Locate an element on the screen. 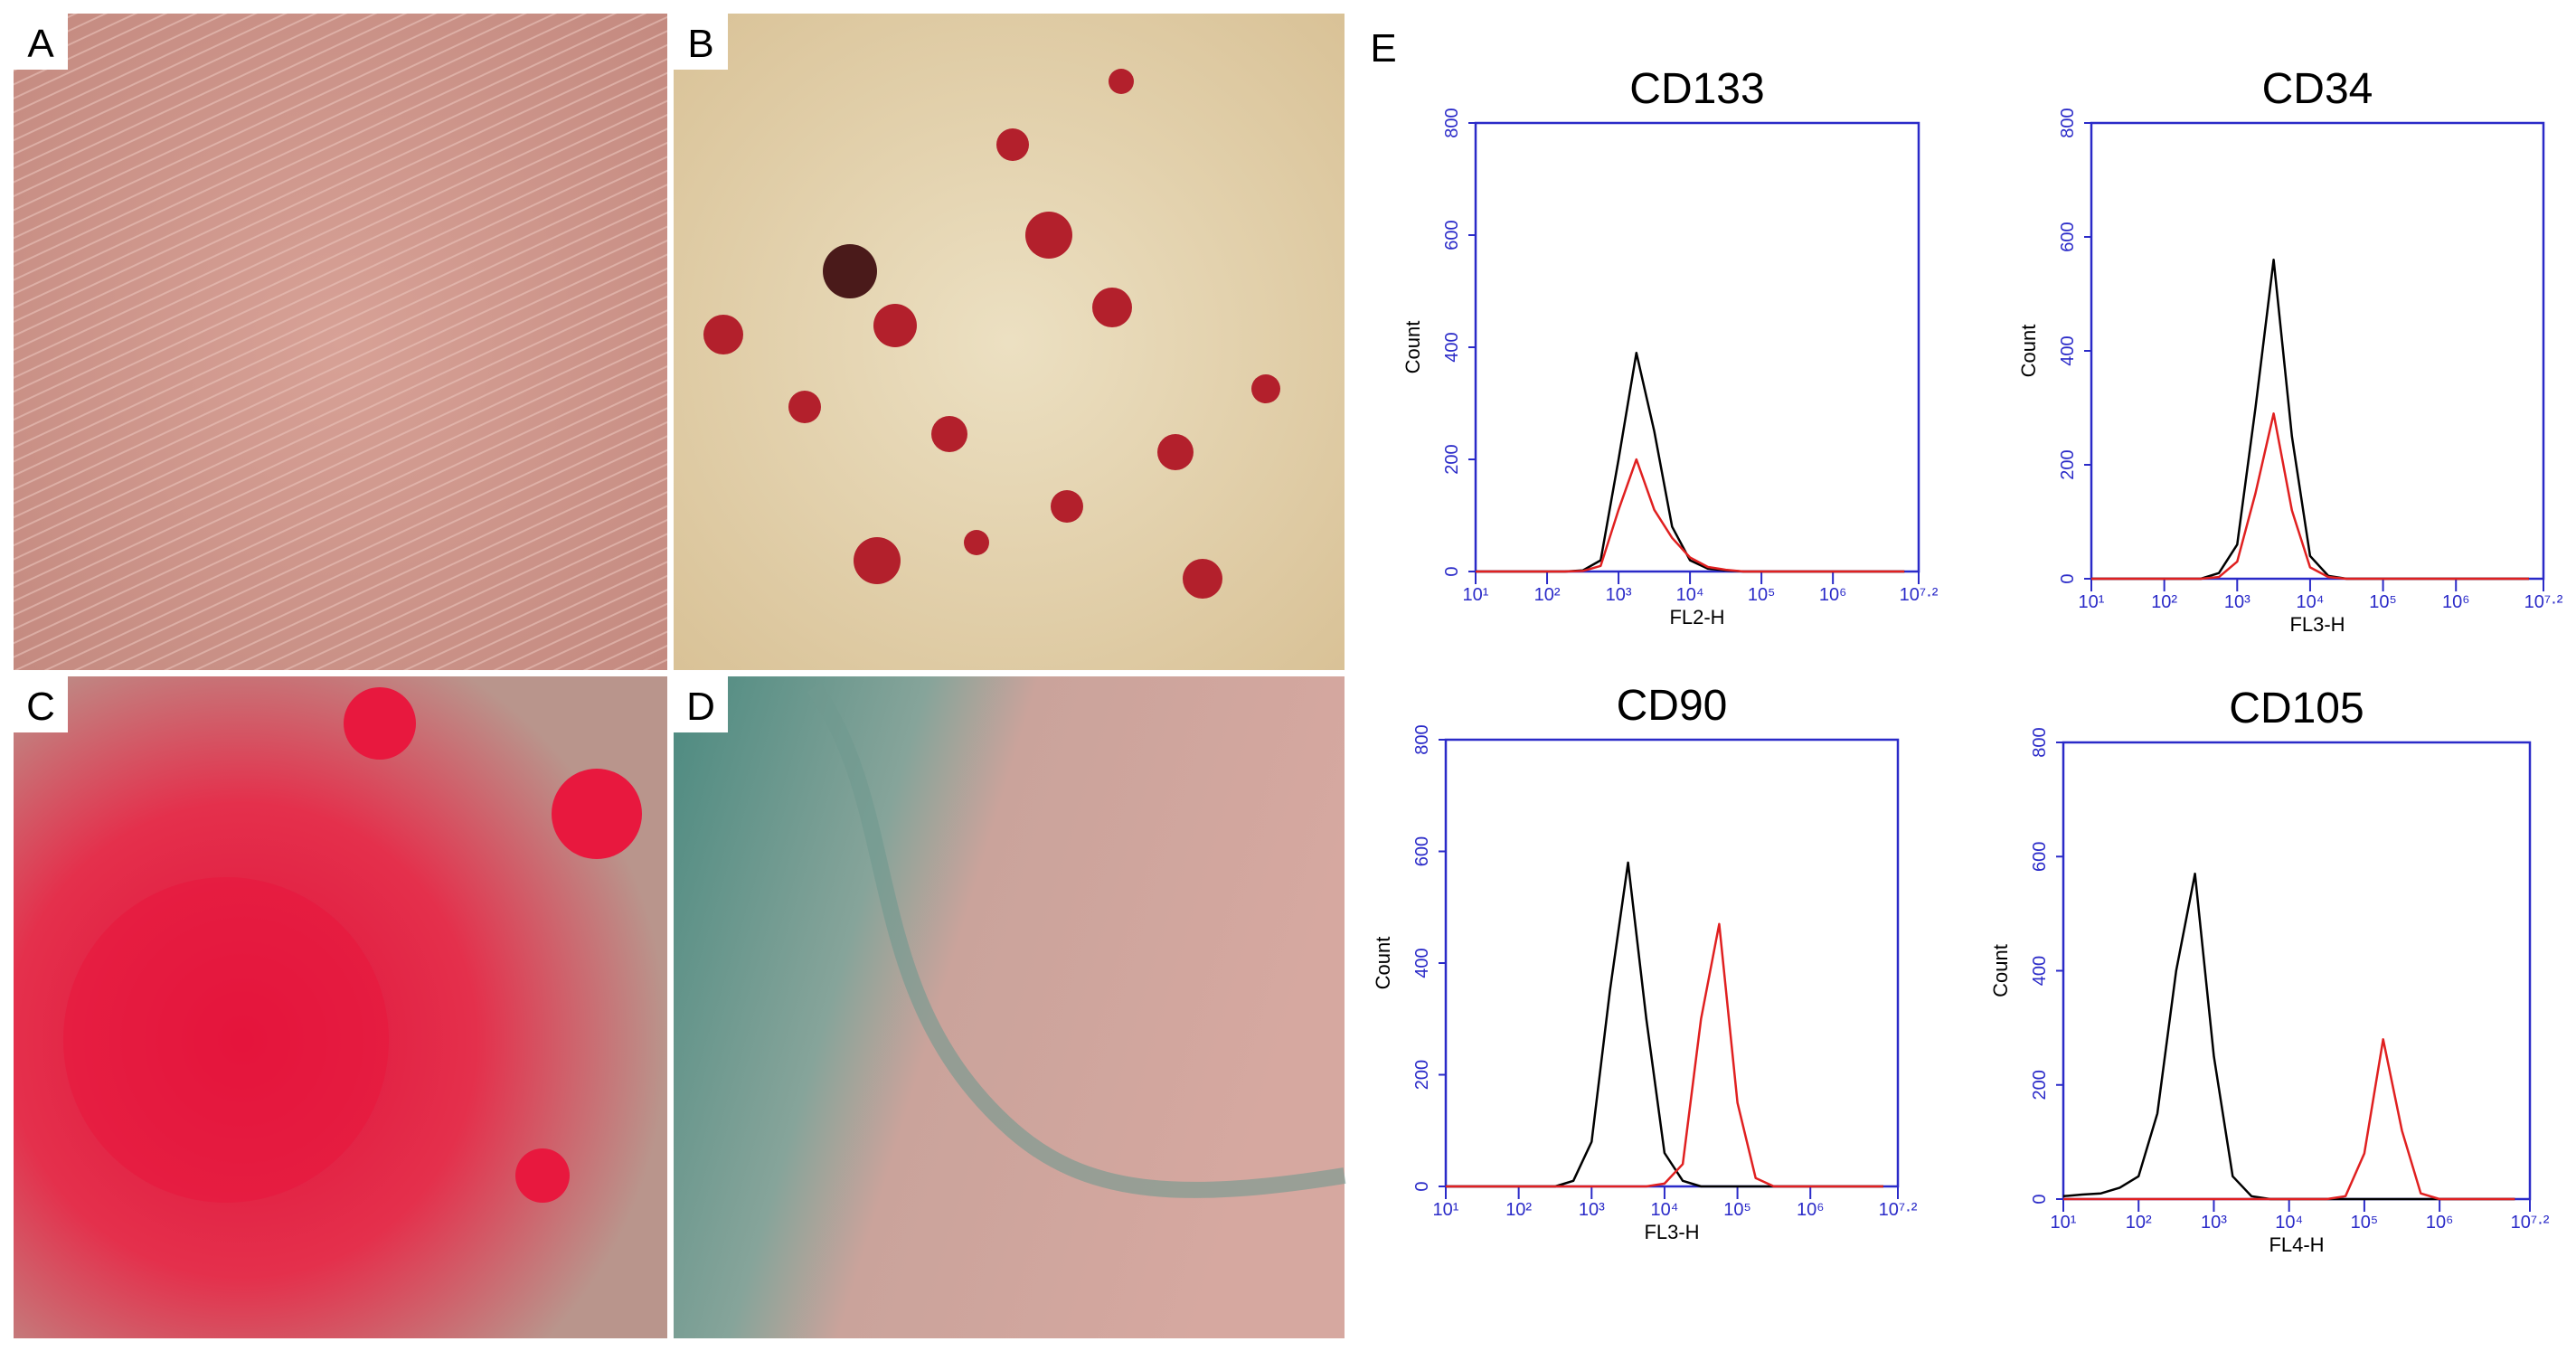 Image resolution: width=2576 pixels, height=1351 pixels. chart-title: CD34 is located at coordinates (2317, 89).